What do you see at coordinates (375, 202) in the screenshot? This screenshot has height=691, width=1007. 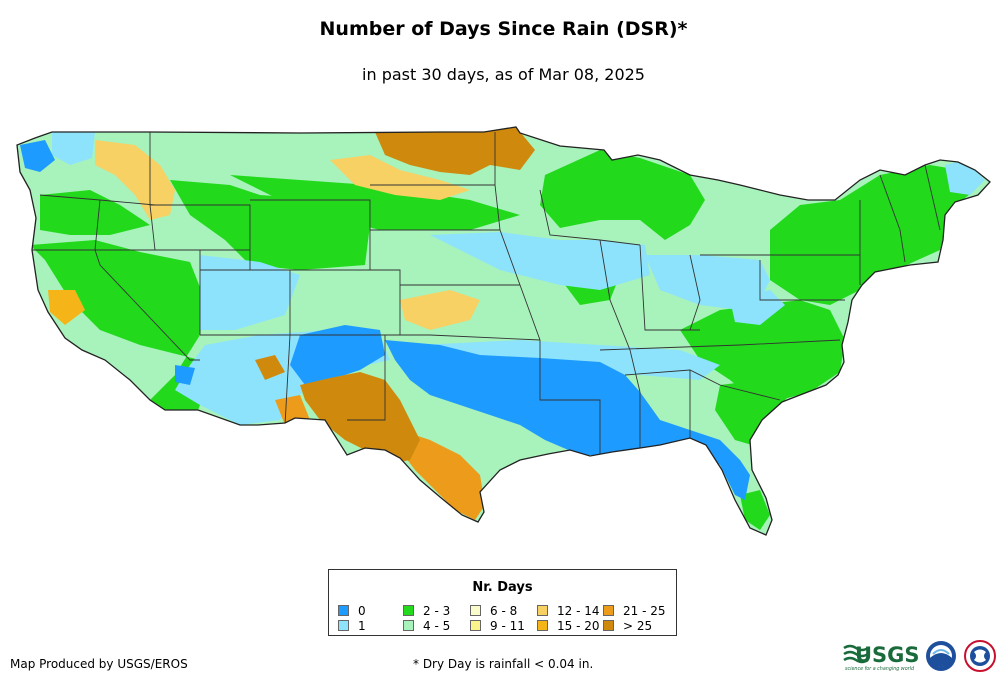 I see `zone-2-3-northplains` at bounding box center [375, 202].